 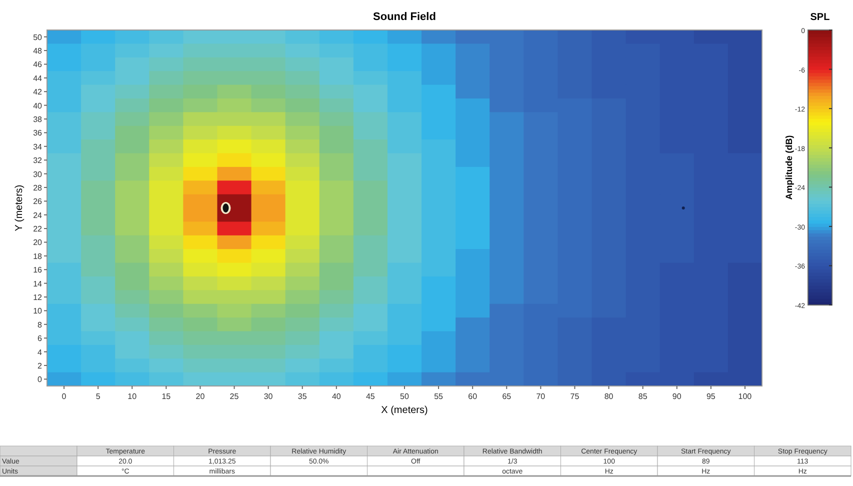 What do you see at coordinates (38, 78) in the screenshot?
I see `y-tick-label: 44` at bounding box center [38, 78].